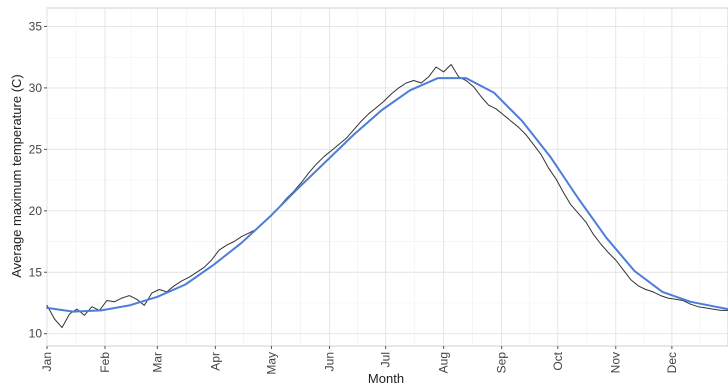 The width and height of the screenshot is (728, 387). I want to click on x-axis-label: Month, so click(386, 378).